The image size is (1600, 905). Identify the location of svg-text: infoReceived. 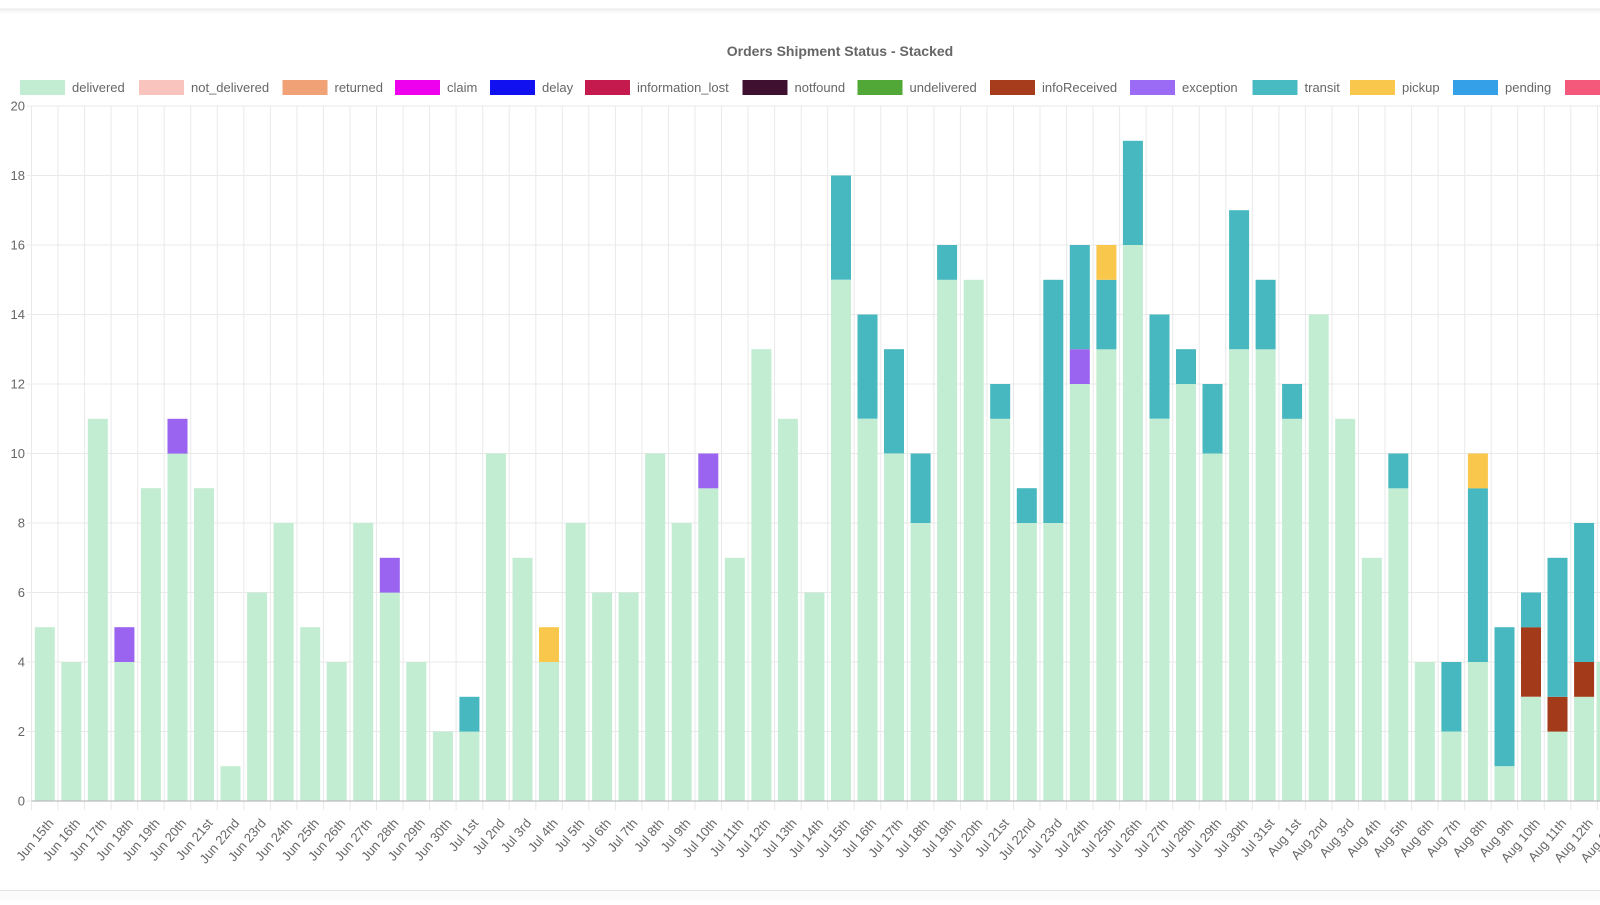
(1079, 87).